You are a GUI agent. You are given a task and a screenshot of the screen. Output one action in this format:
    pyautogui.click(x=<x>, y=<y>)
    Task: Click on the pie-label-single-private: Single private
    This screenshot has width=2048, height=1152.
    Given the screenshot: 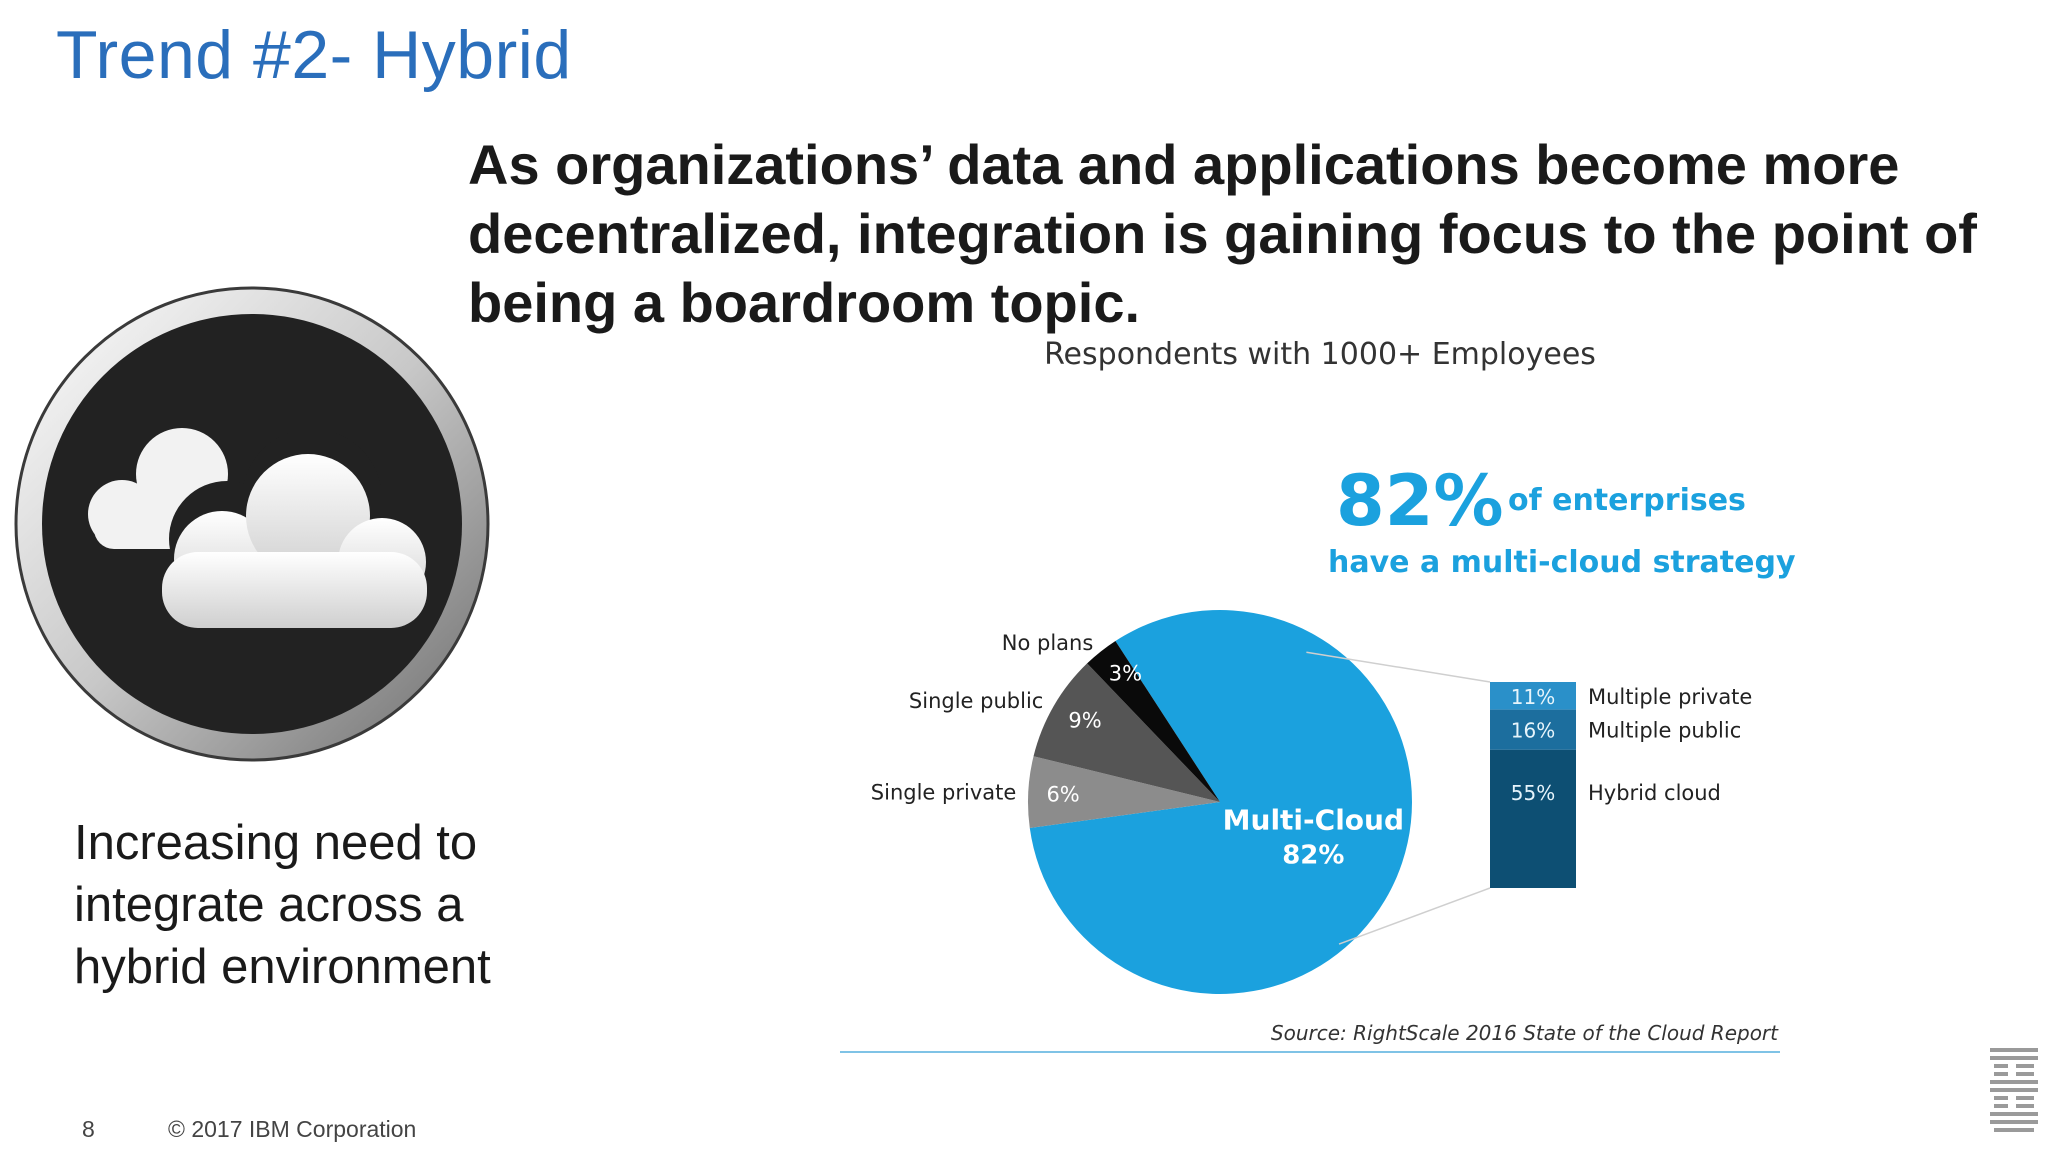 What is the action you would take?
    pyautogui.click(x=943, y=792)
    